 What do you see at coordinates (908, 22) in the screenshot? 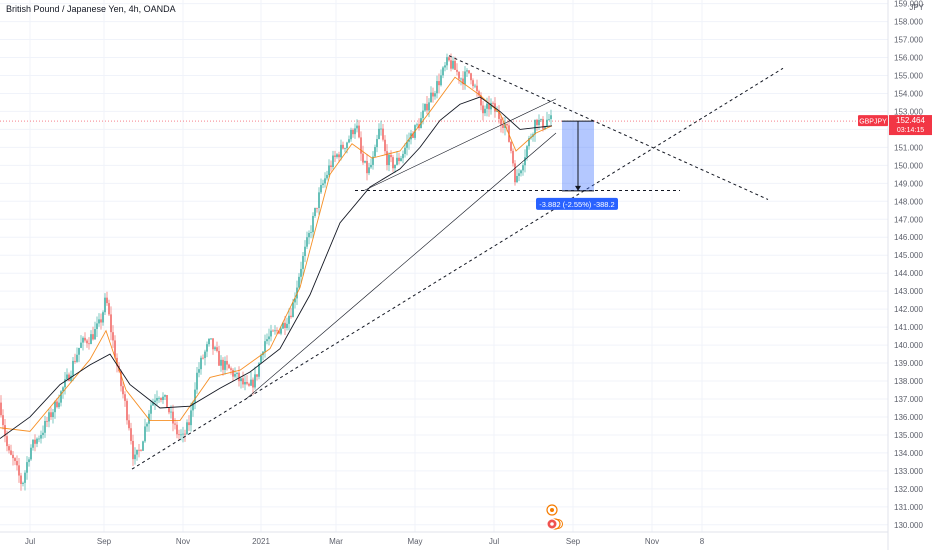
I see `price-tick-label: 158.000` at bounding box center [908, 22].